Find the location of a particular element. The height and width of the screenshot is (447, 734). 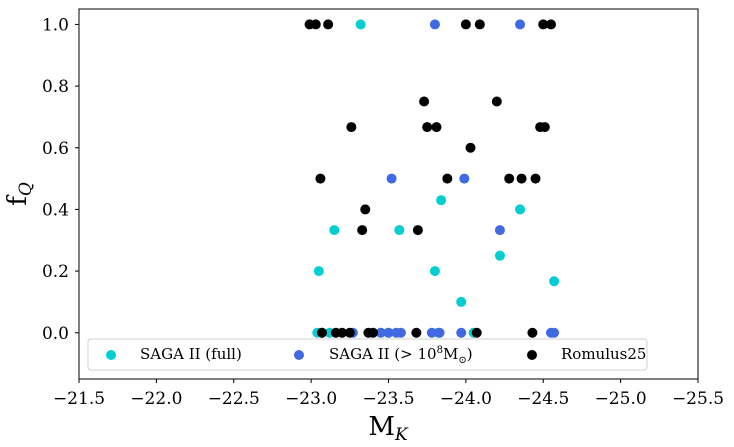

x-tick-label: −23.0 is located at coordinates (311, 399).